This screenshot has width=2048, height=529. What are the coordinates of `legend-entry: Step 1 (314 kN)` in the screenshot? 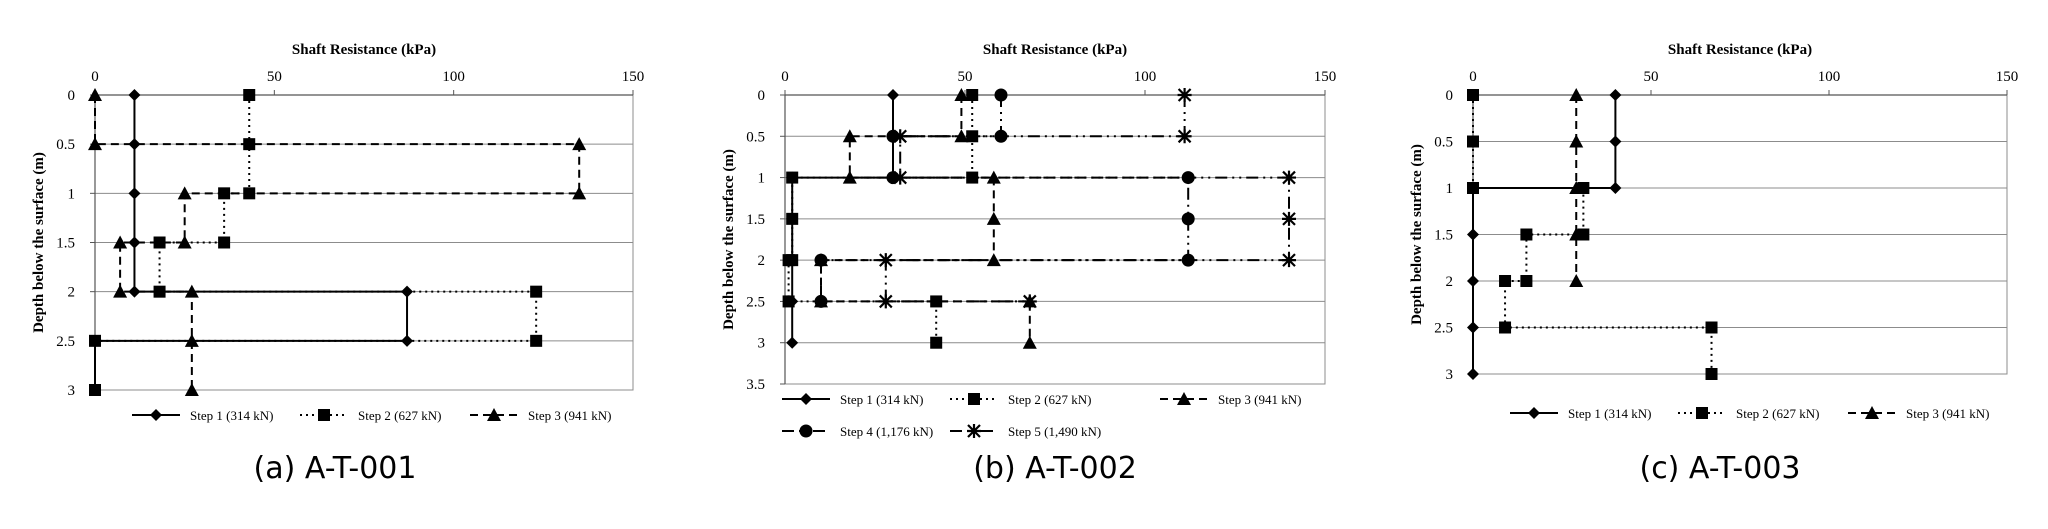 It's located at (852, 399).